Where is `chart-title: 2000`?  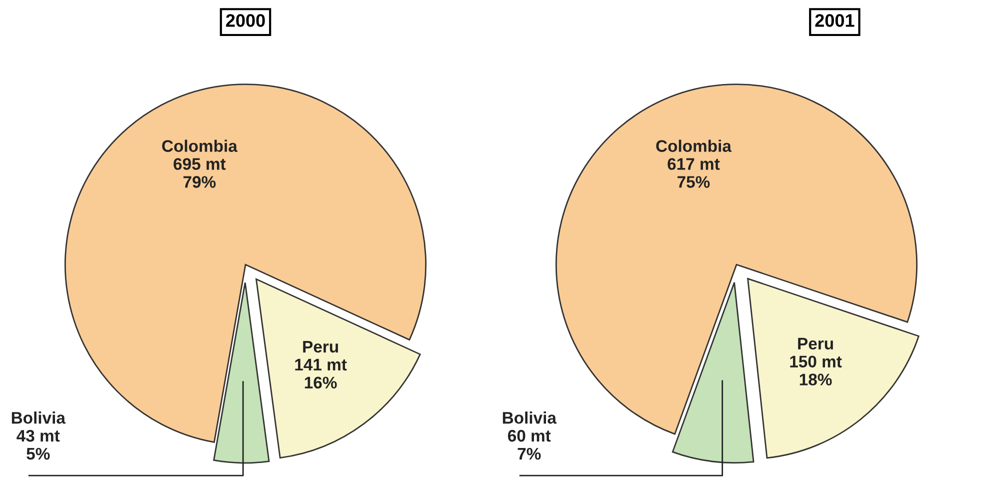 chart-title: 2000 is located at coordinates (245, 20).